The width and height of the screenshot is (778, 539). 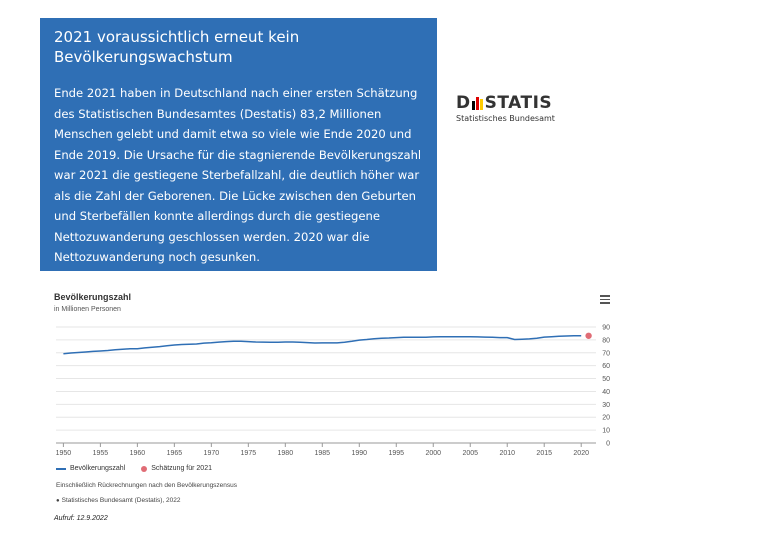 I want to click on source-text: Statistisches Bundesamt (Destatis), 2022, so click(x=121, y=500).